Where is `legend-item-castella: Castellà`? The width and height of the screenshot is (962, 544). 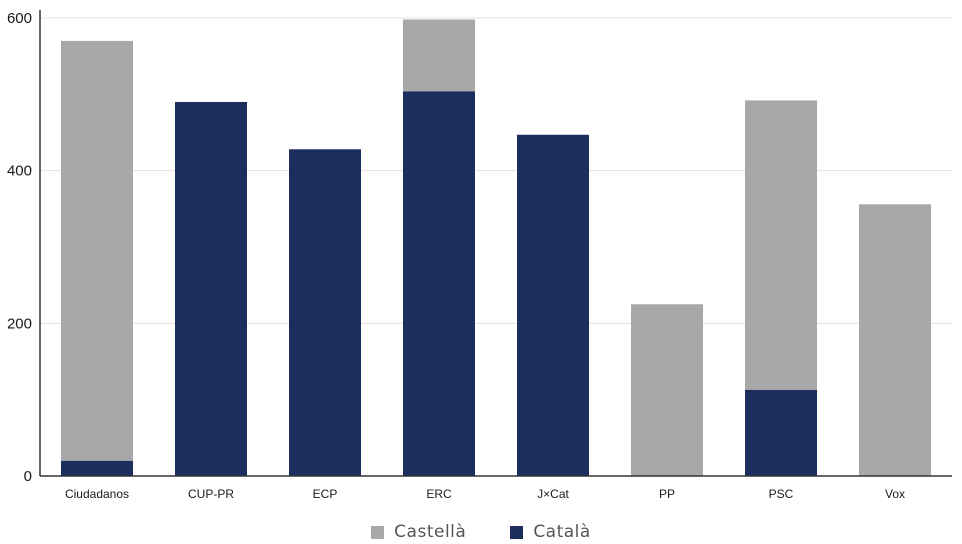
legend-item-castella: Castellà is located at coordinates (418, 532).